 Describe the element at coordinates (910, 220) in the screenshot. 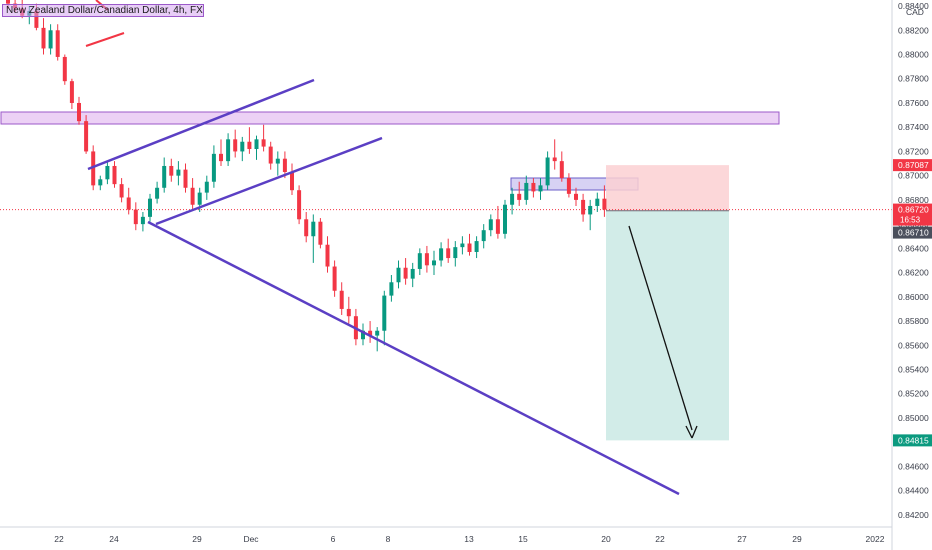

I see `countdown-label: 16:53` at that location.